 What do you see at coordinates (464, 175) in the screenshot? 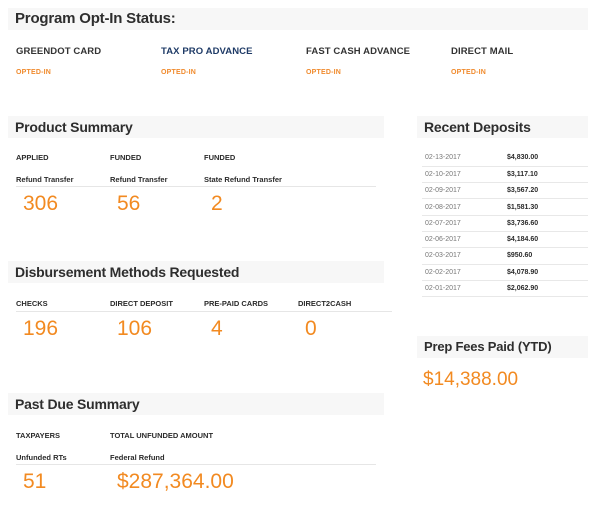
I see `deposit-date: 02-10-2017` at bounding box center [464, 175].